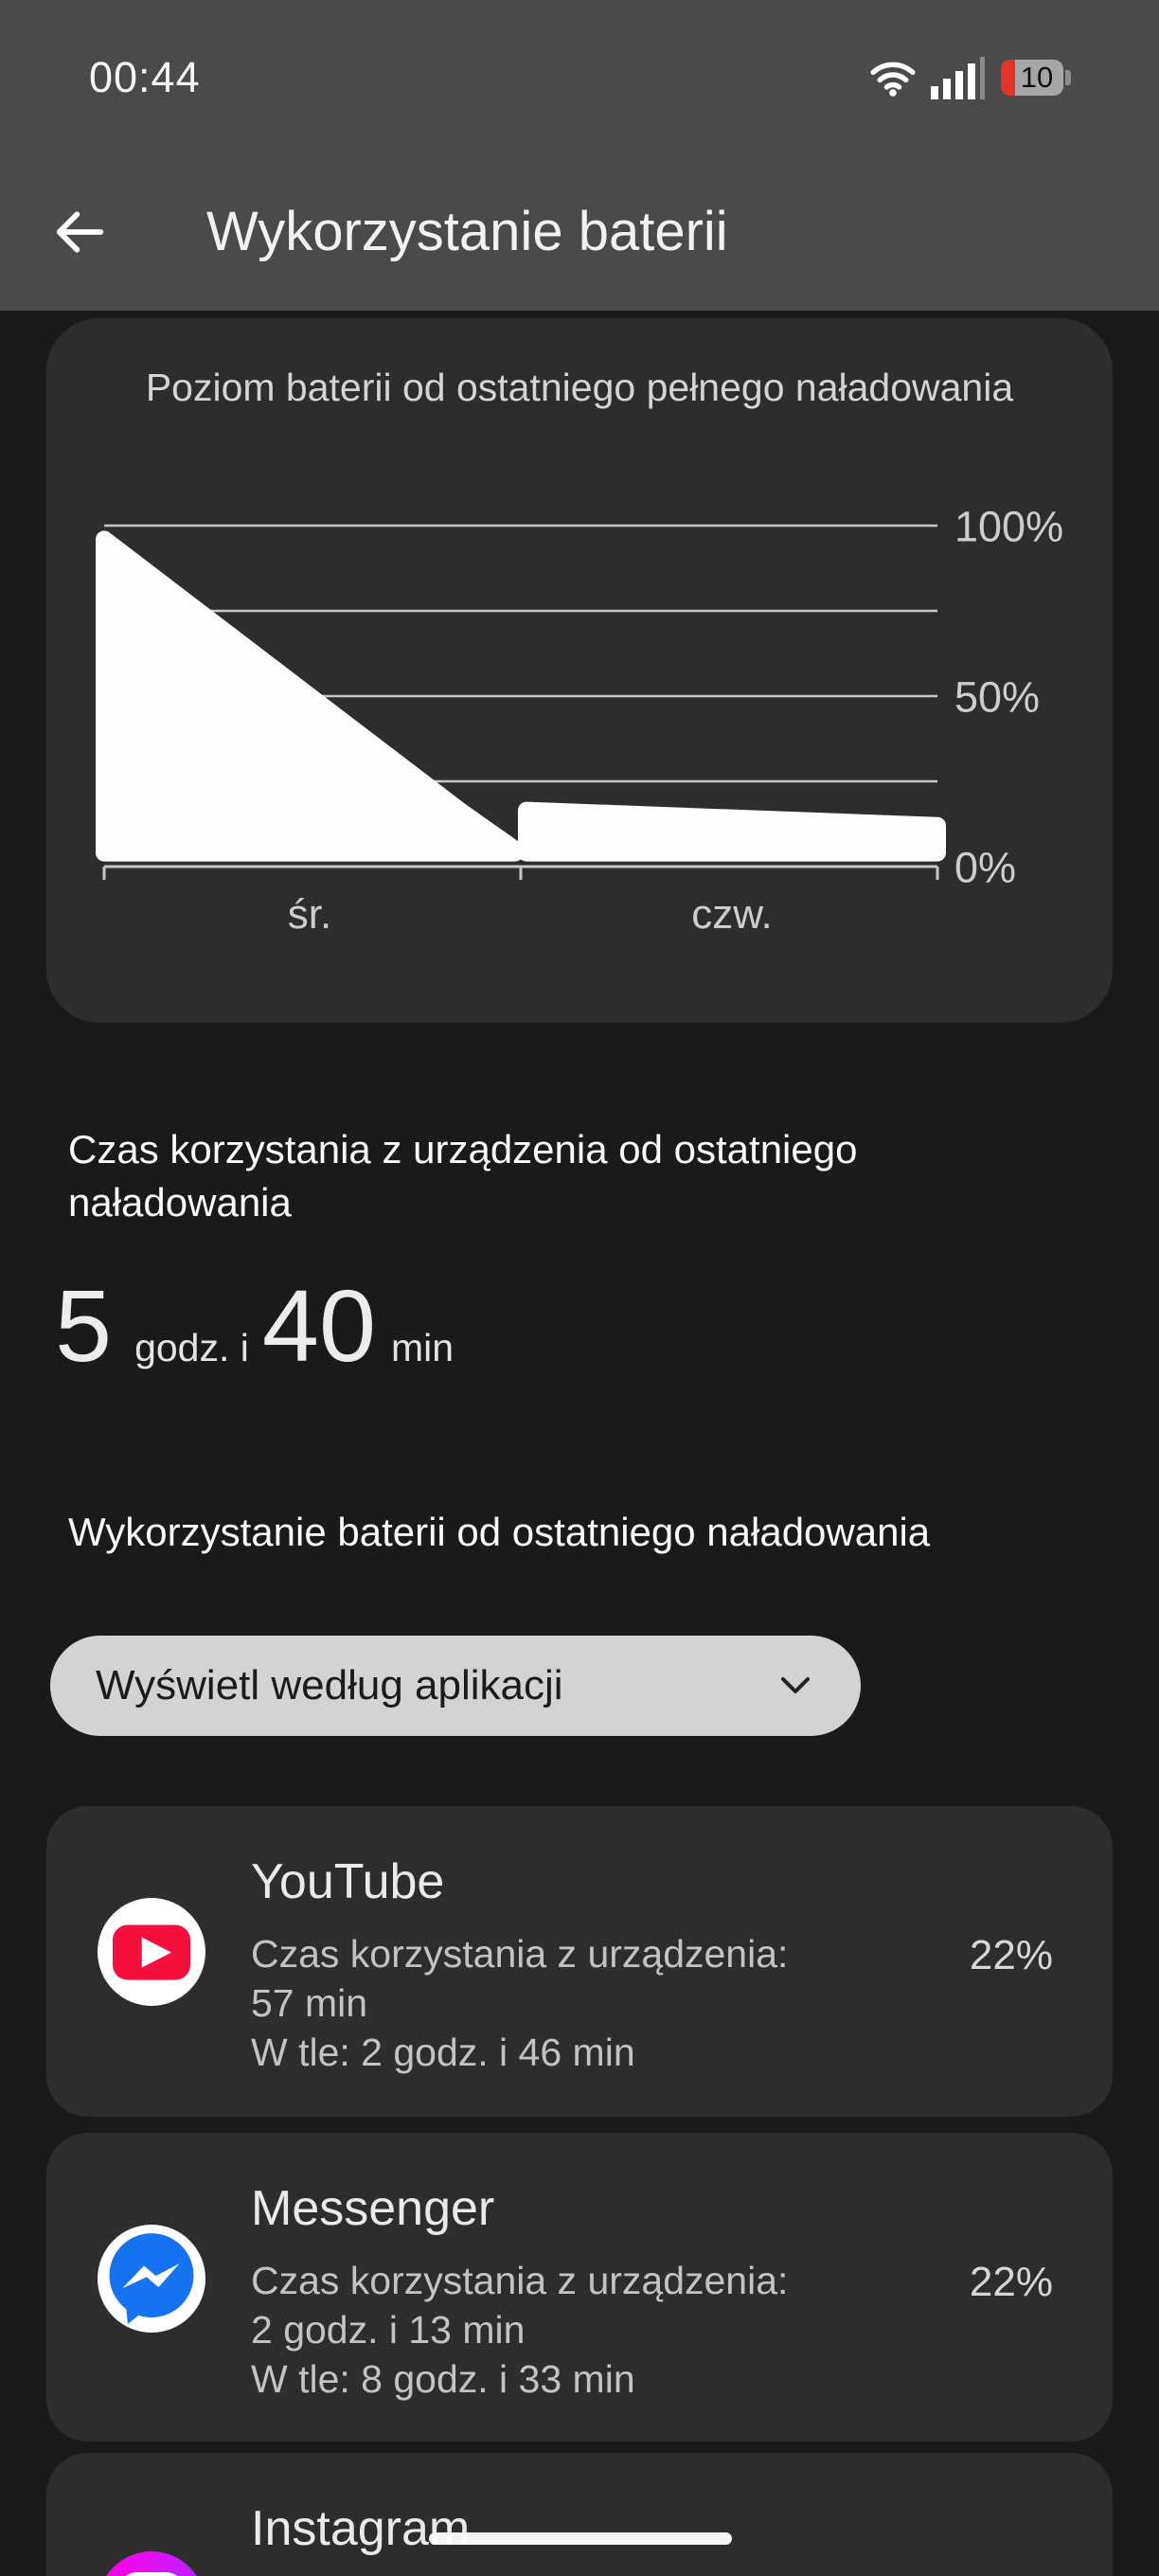 Image resolution: width=1159 pixels, height=2576 pixels. I want to click on instagram-camera-frame, so click(151, 2574).